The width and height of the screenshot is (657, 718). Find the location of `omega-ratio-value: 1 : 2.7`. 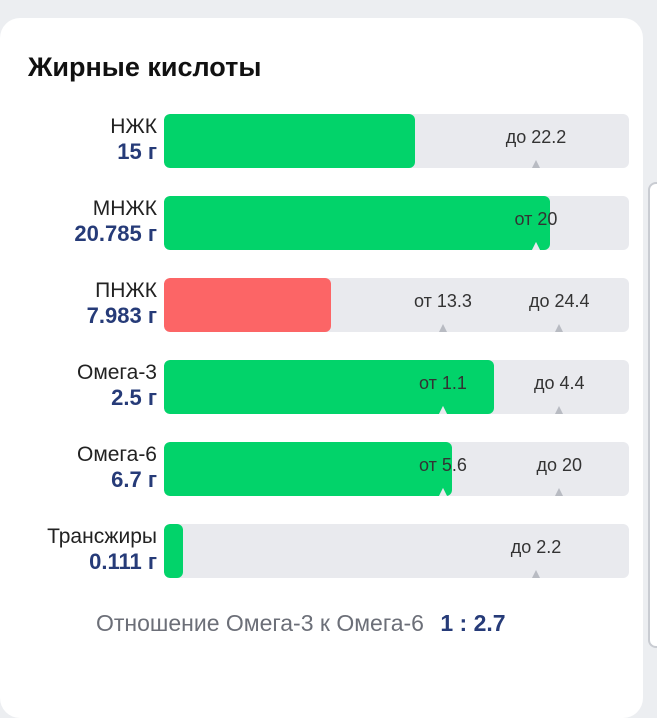

omega-ratio-value: 1 : 2.7 is located at coordinates (473, 623).